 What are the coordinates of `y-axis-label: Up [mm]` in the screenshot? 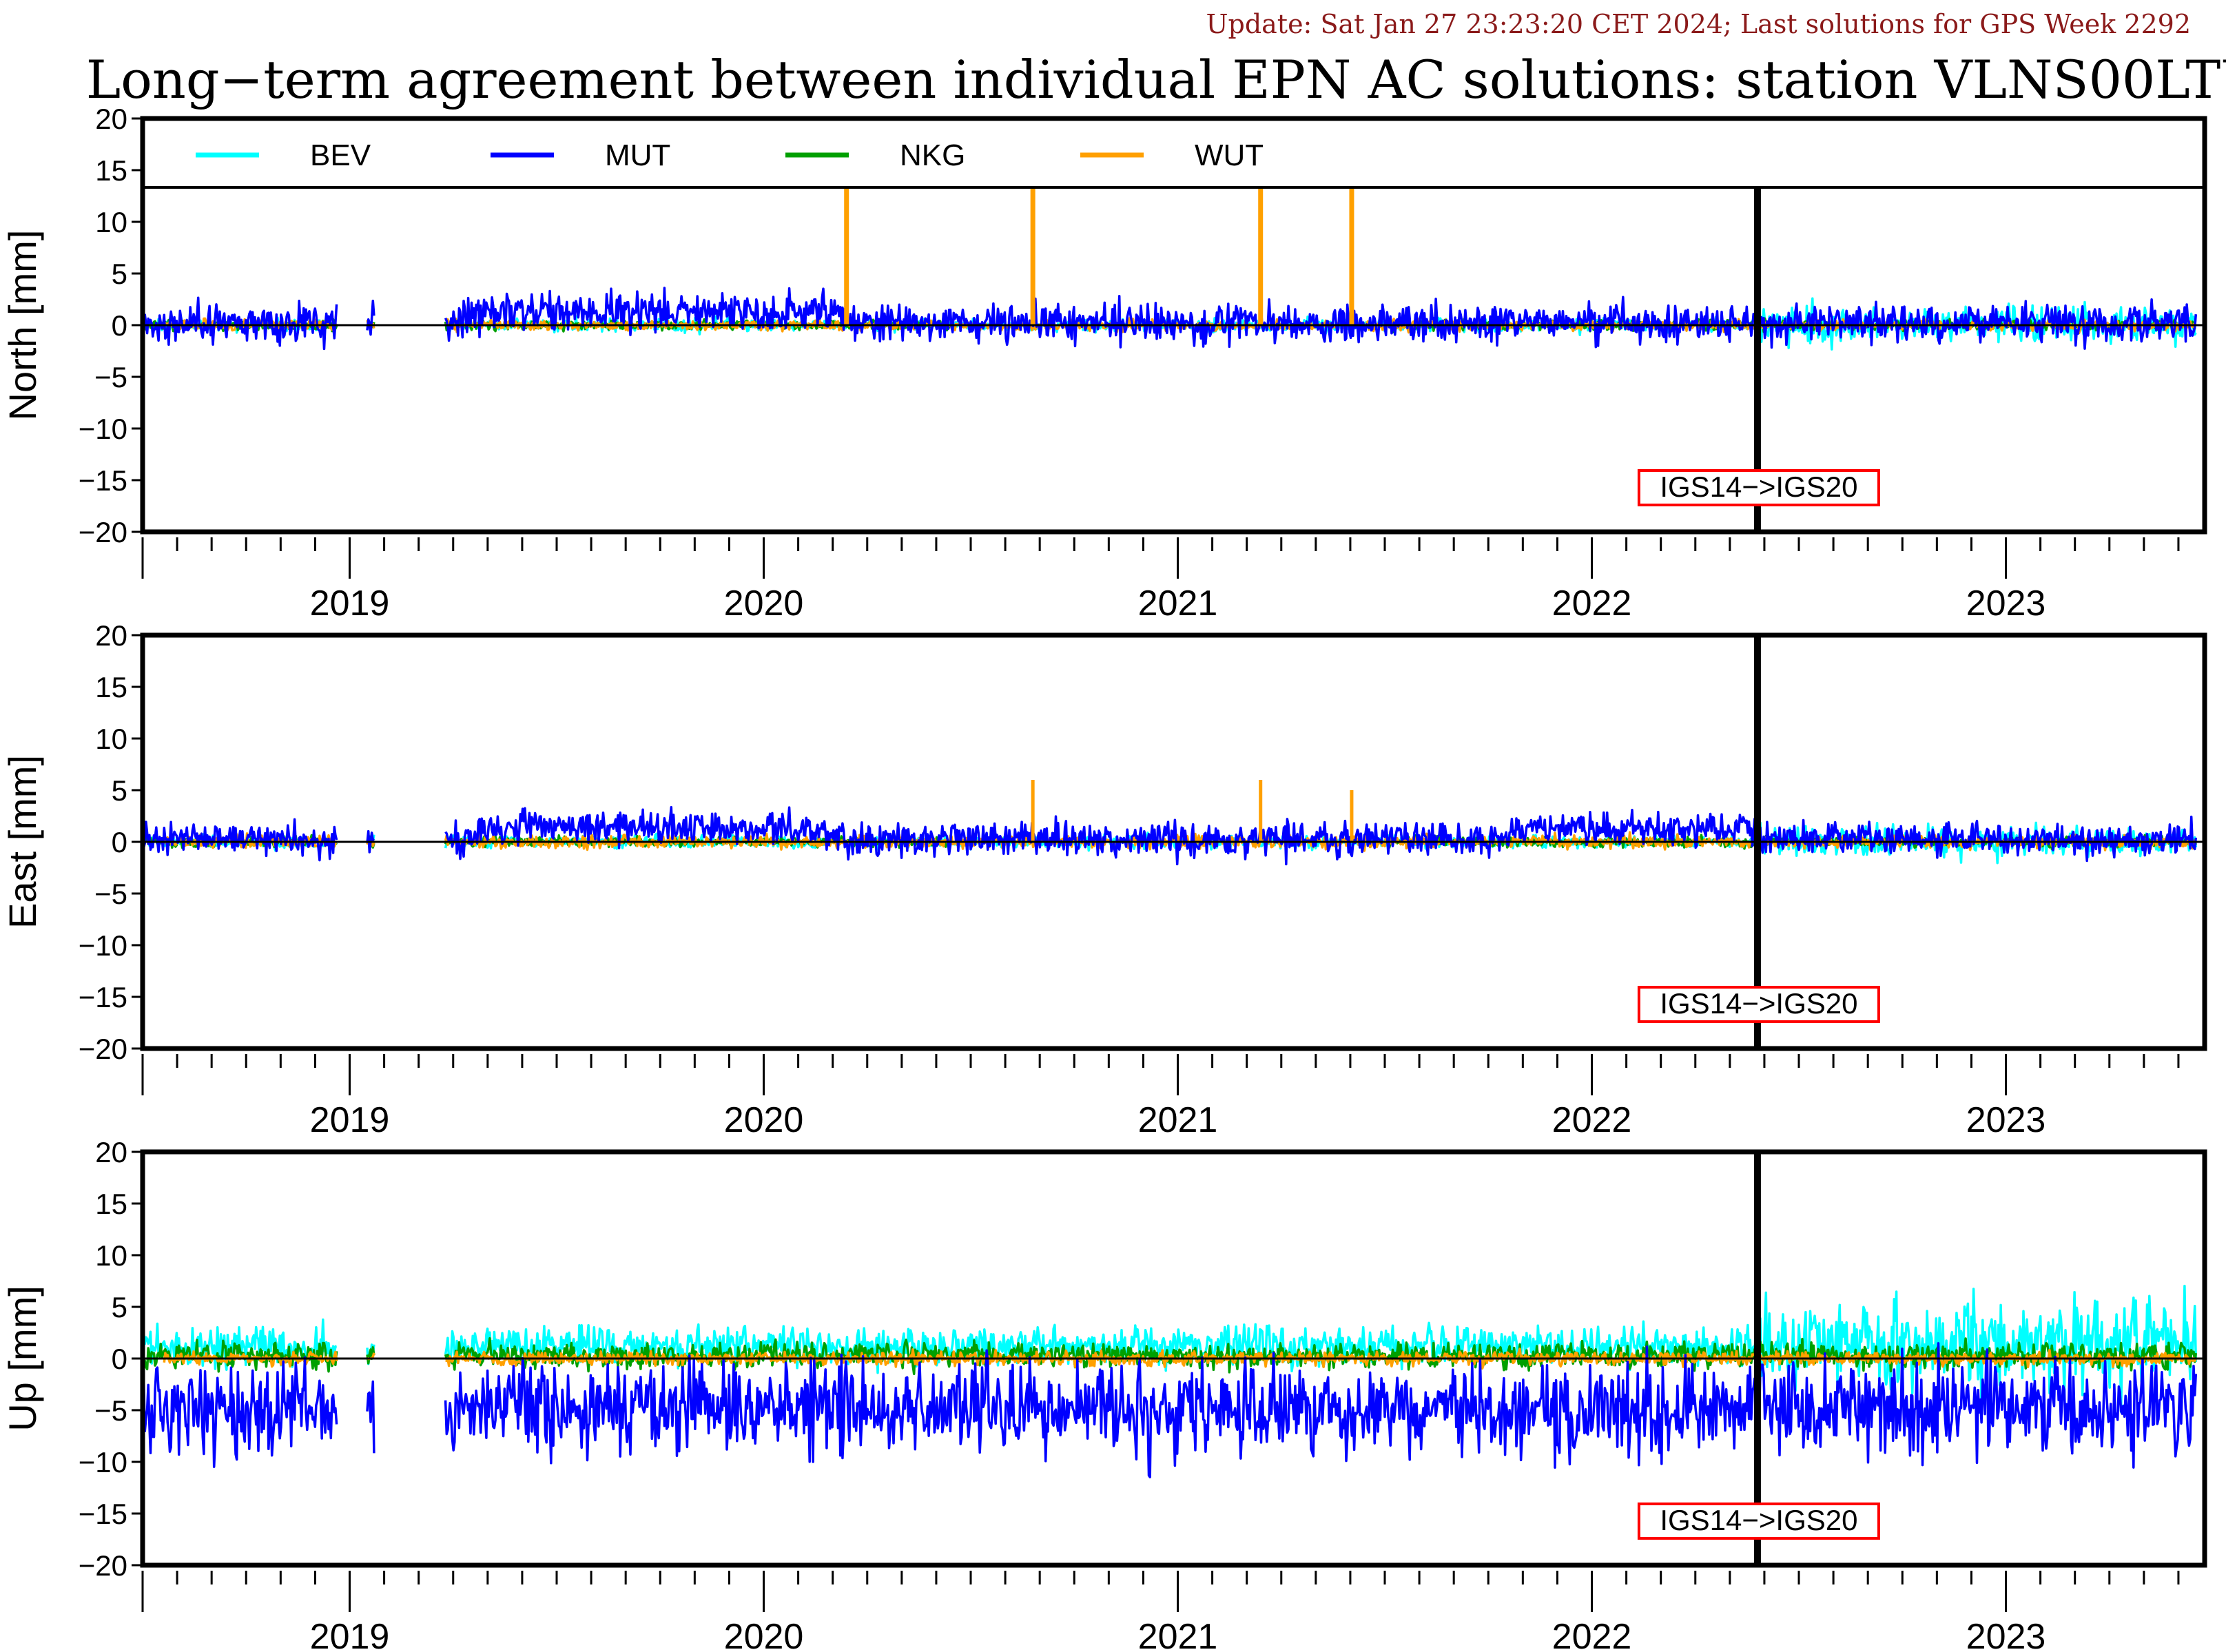 It's located at (22, 1359).